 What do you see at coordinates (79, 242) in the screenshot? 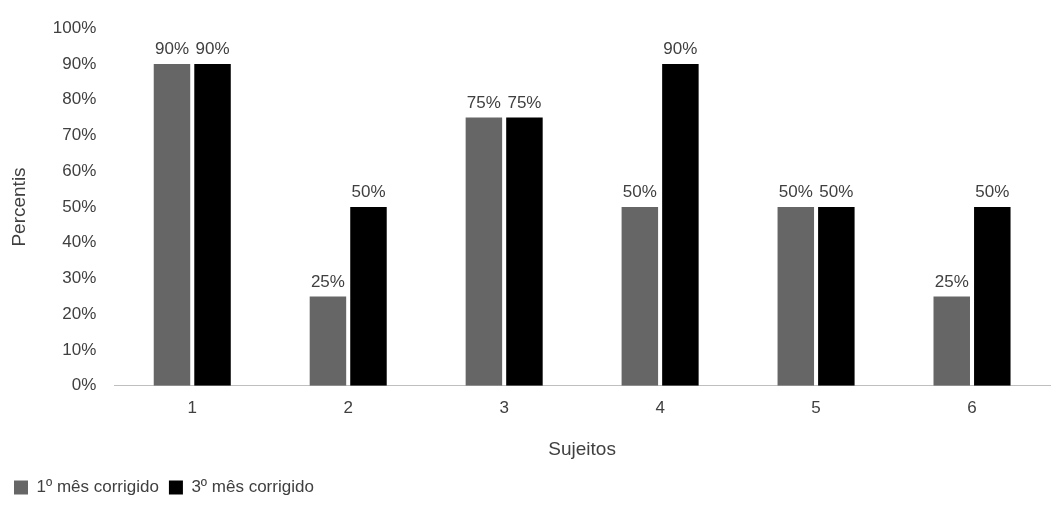
I see `y-tick-label: 40%` at bounding box center [79, 242].